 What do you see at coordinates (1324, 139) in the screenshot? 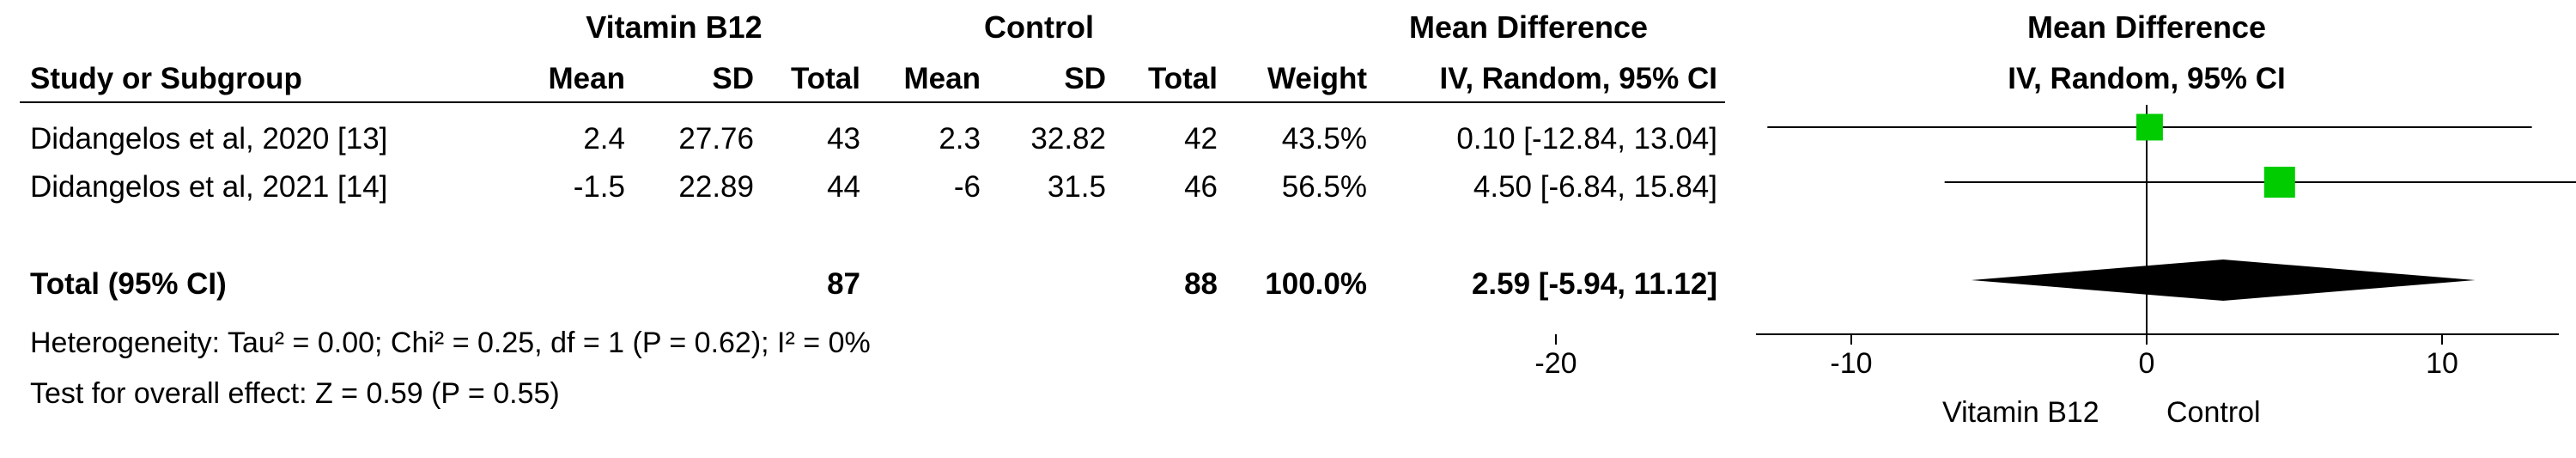
I see `row-1-weight: 43.5%` at bounding box center [1324, 139].